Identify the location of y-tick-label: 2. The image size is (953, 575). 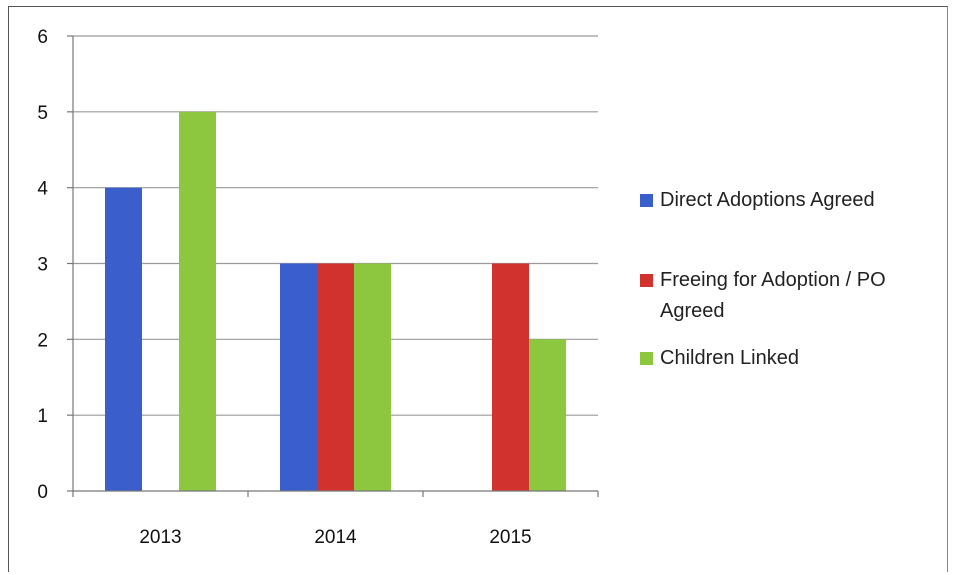
(42, 340).